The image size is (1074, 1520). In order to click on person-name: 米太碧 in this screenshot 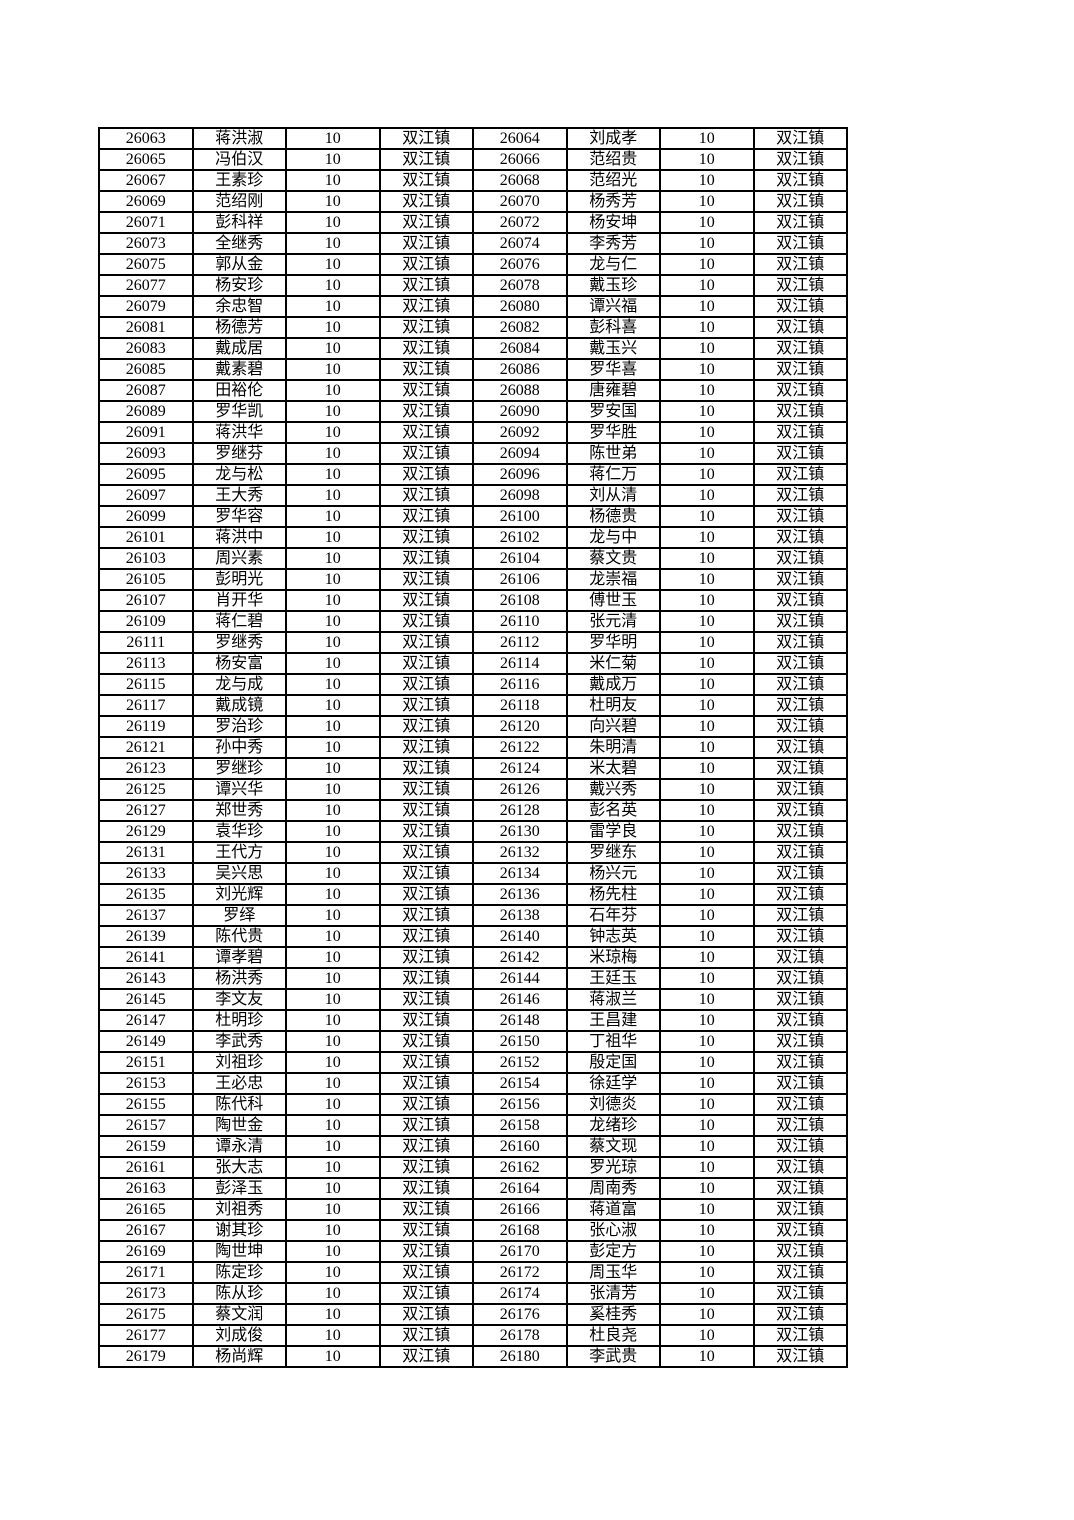, I will do `click(613, 768)`.